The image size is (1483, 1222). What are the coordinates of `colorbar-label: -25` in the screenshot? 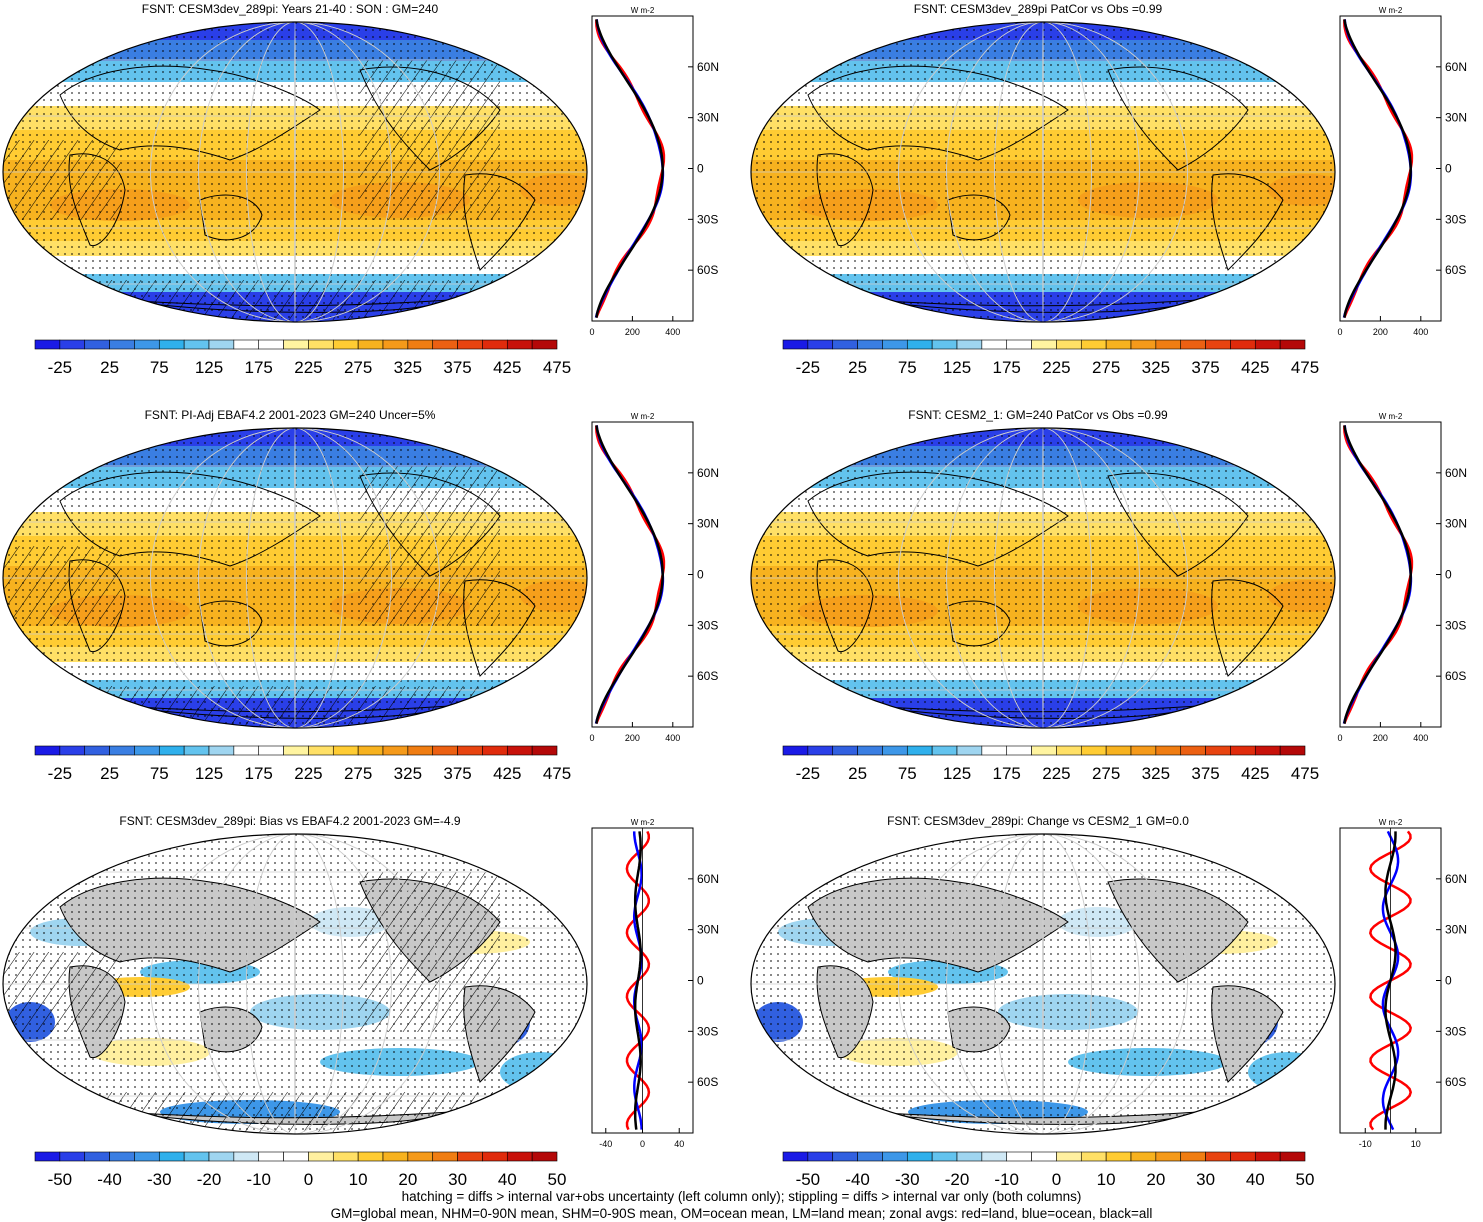 It's located at (60, 367).